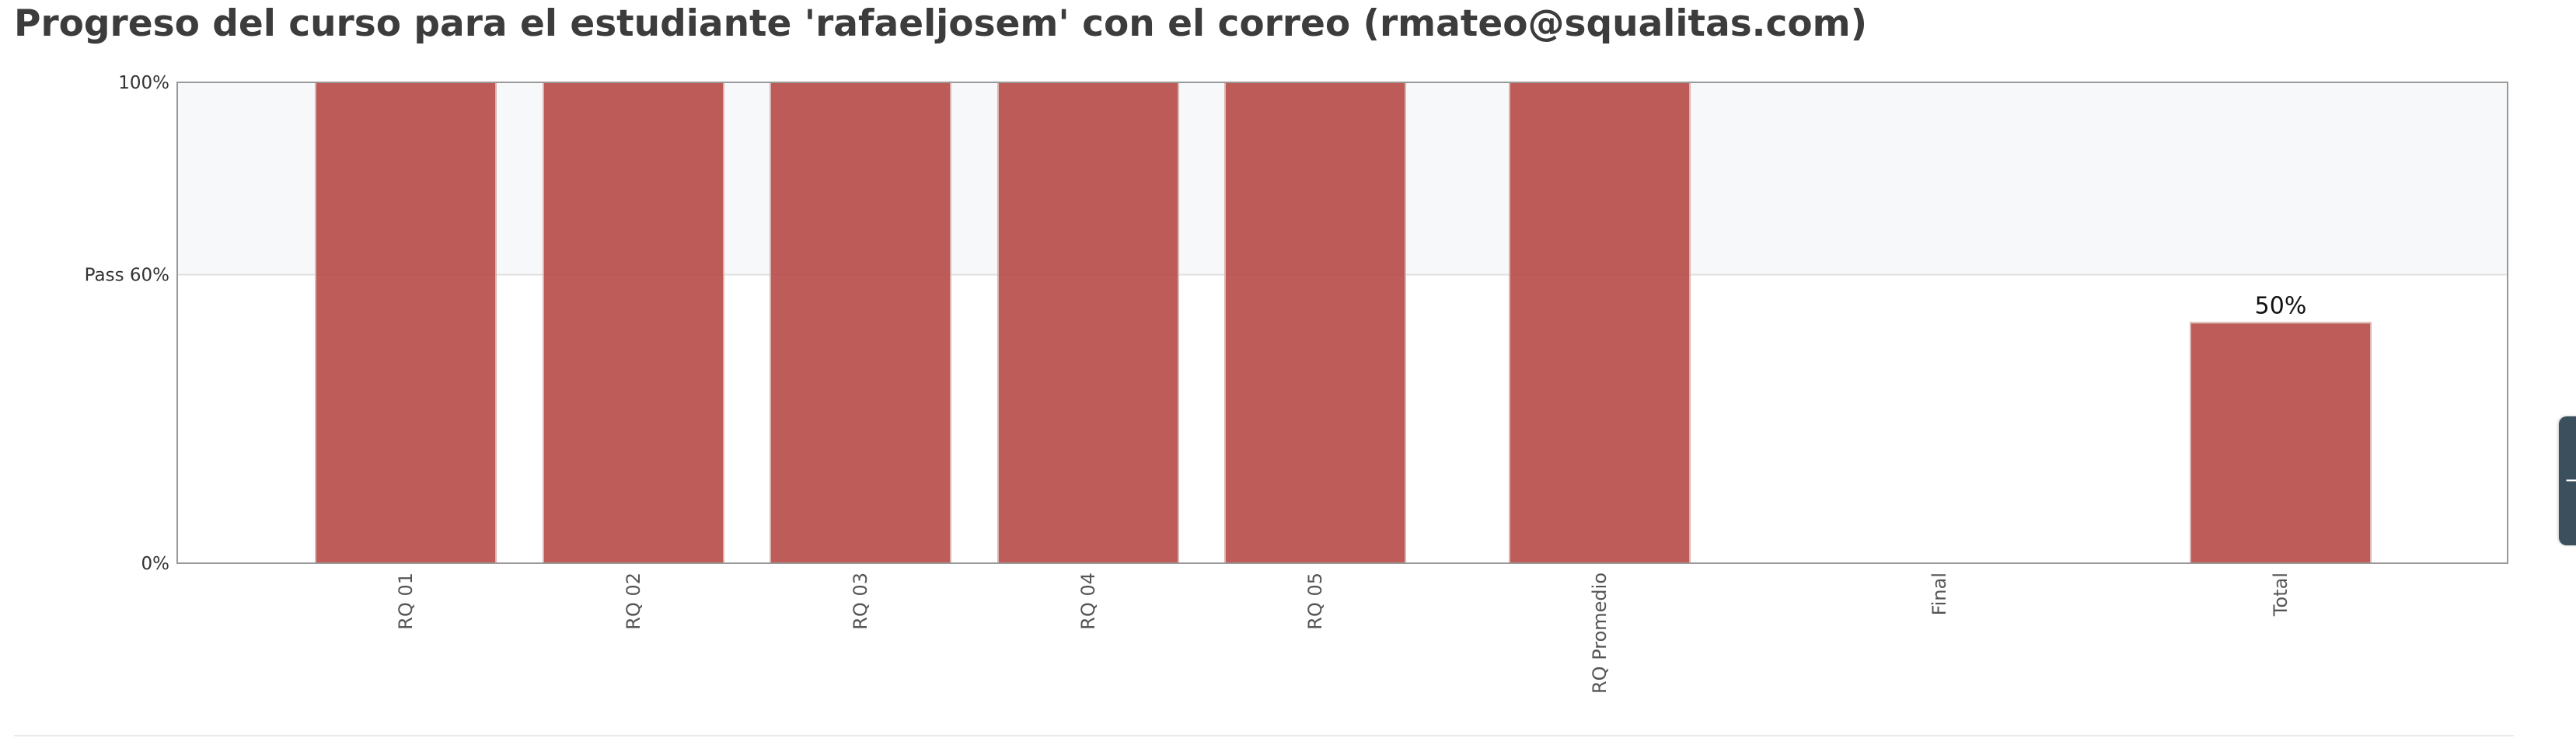 This screenshot has width=2576, height=738. Describe the element at coordinates (406, 601) in the screenshot. I see `x-tick-label: RQ 01` at that location.